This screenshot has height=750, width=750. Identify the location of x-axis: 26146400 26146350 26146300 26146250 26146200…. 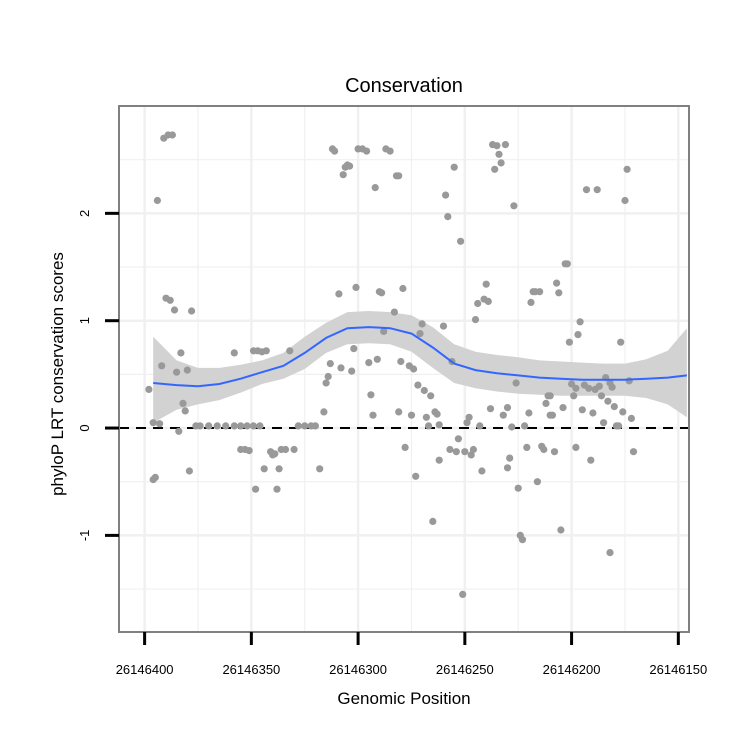
(411, 654).